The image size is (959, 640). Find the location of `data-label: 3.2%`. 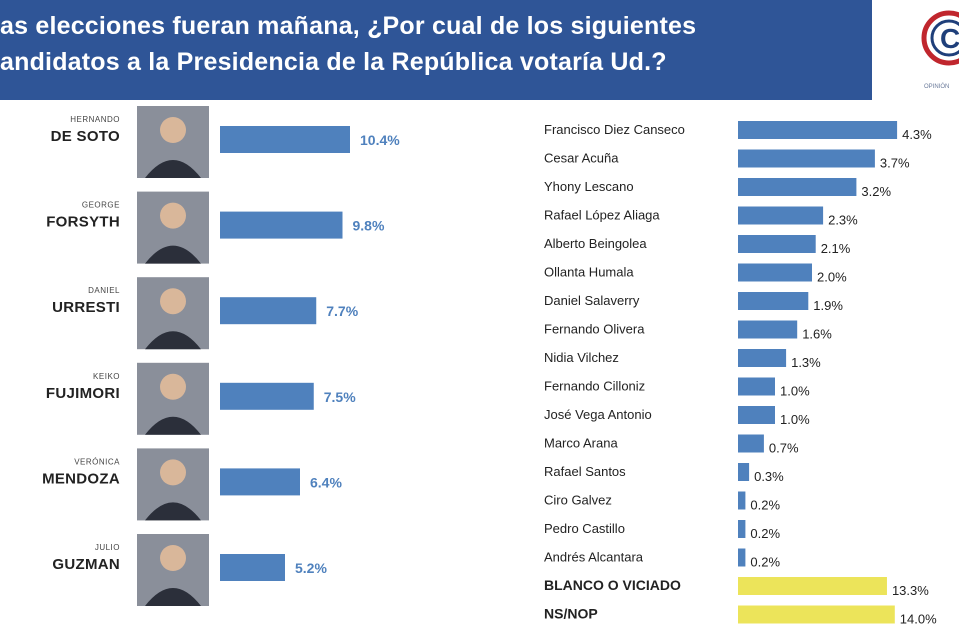

data-label: 3.2% is located at coordinates (876, 191).